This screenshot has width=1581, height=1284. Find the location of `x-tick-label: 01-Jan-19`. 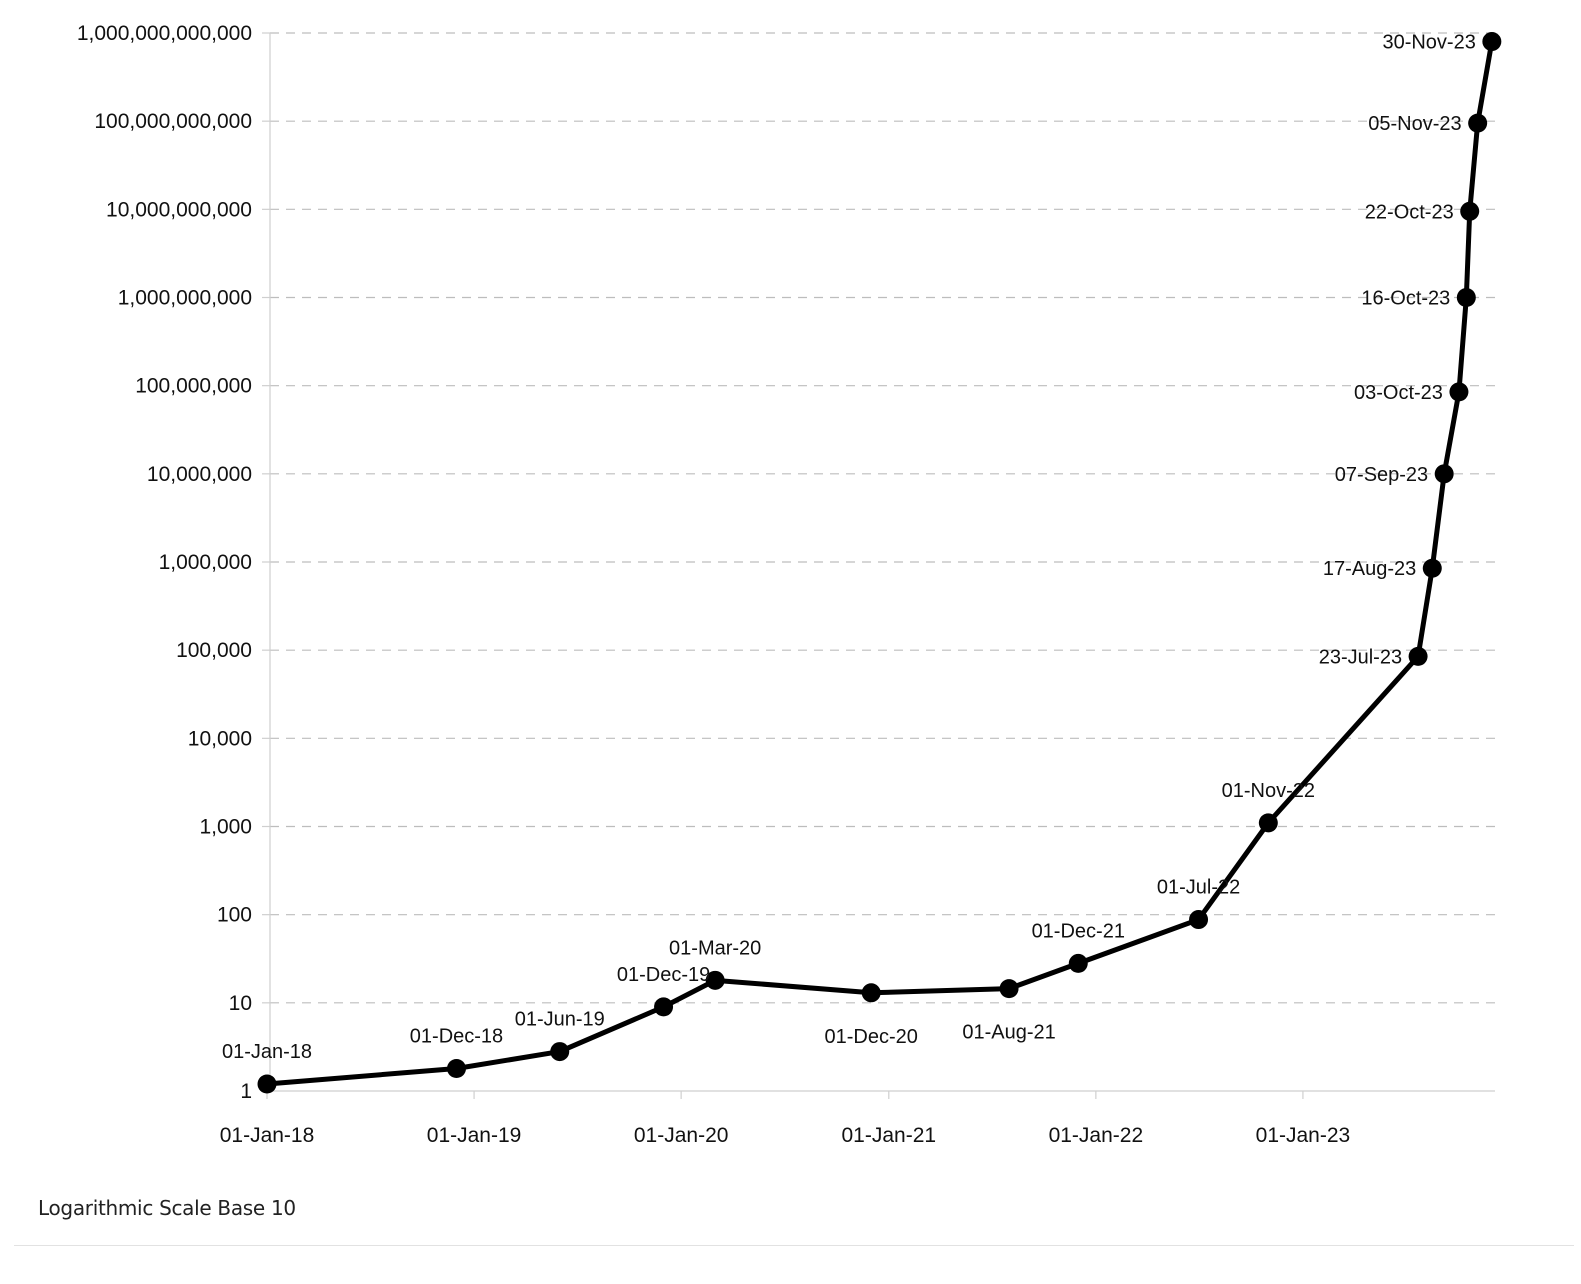

x-tick-label: 01-Jan-19 is located at coordinates (474, 1135).